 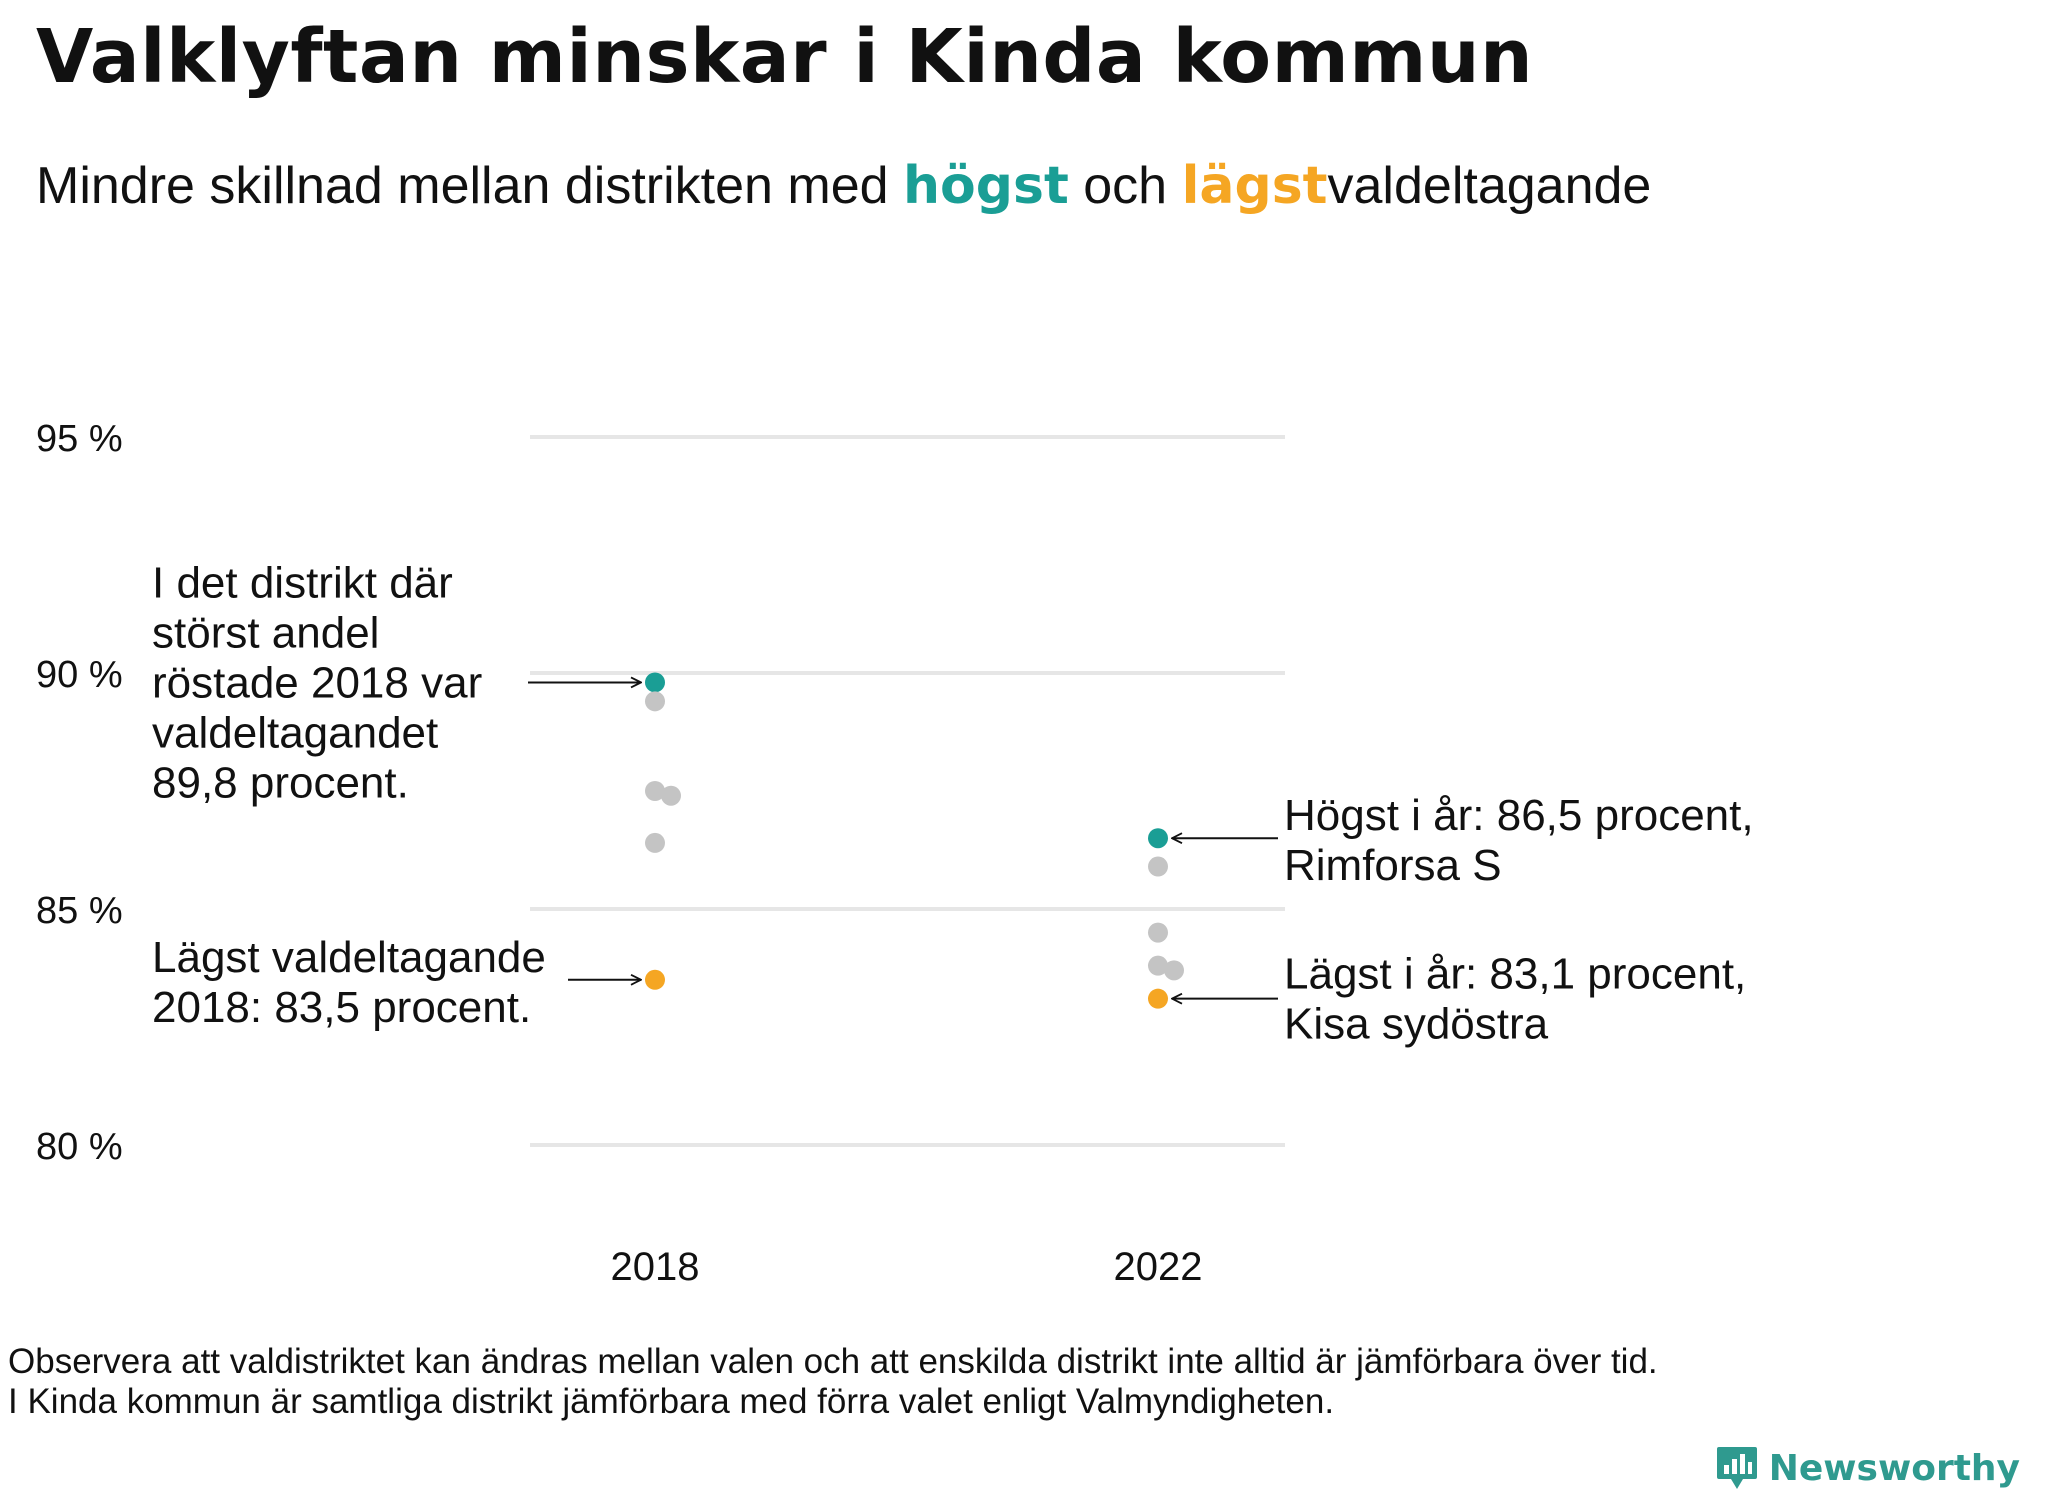 What do you see at coordinates (79, 911) in the screenshot?
I see `y-tick-label-85: 85 %` at bounding box center [79, 911].